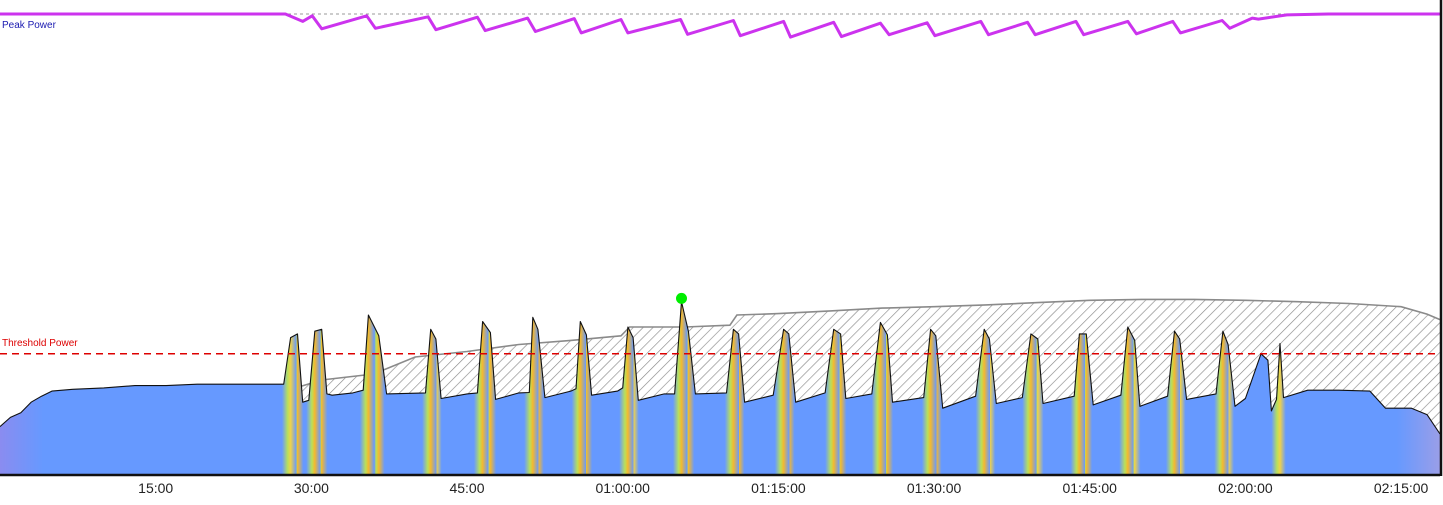 This screenshot has height=505, width=1443. What do you see at coordinates (29, 25) in the screenshot?
I see `peak-power-label: Peak Power` at bounding box center [29, 25].